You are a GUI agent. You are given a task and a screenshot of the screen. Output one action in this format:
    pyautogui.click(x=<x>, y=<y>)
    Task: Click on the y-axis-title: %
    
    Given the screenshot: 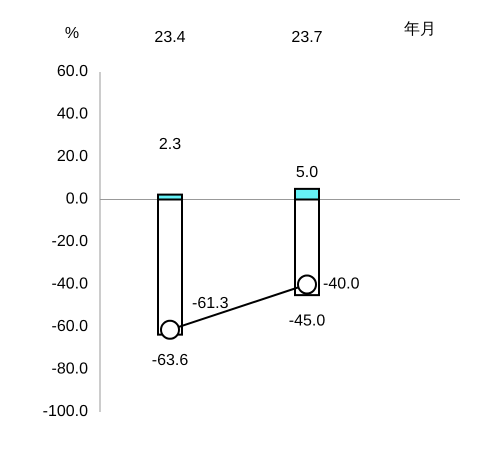 What is the action you would take?
    pyautogui.click(x=72, y=33)
    